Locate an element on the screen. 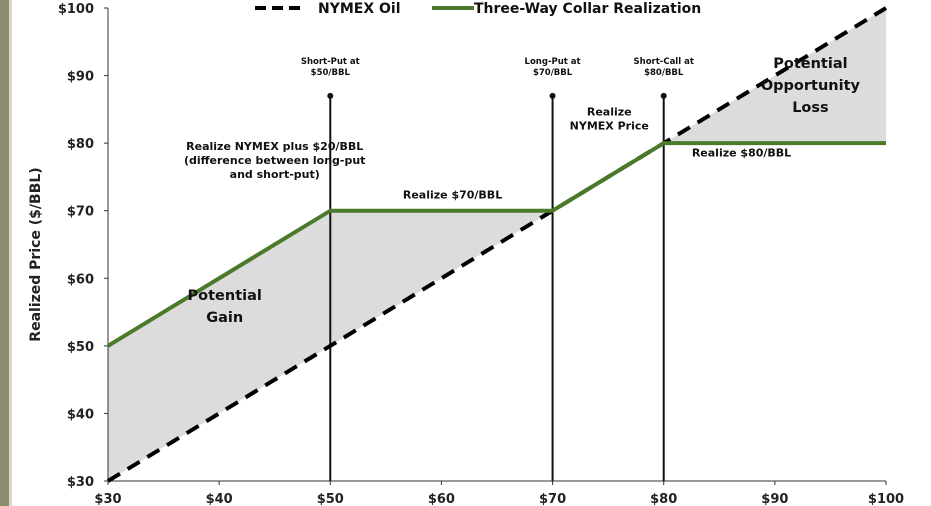 The height and width of the screenshot is (506, 931). y-tick-label: $90 is located at coordinates (80, 77).